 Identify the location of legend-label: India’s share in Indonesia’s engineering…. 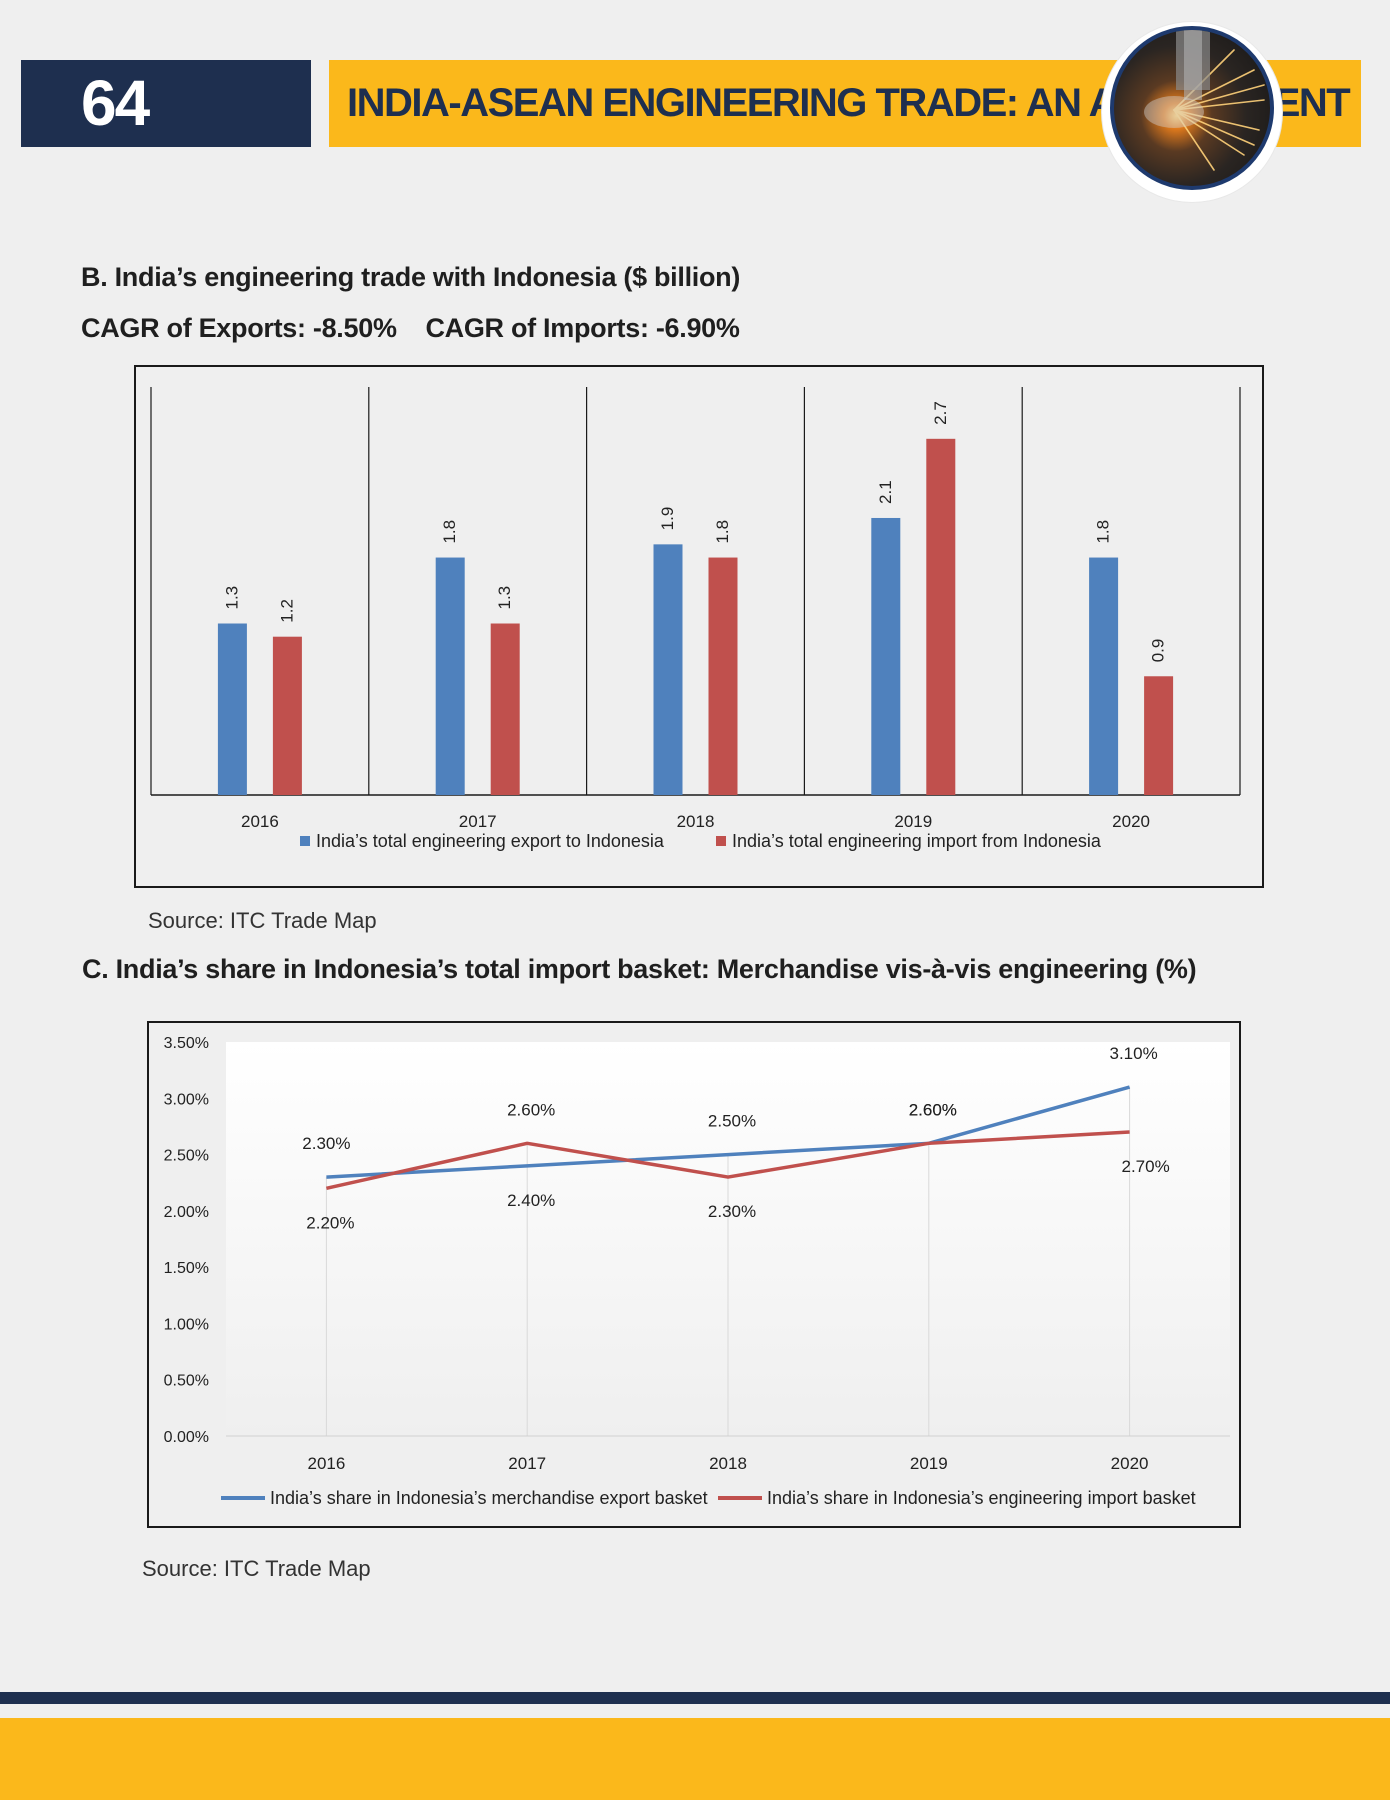
(981, 1498).